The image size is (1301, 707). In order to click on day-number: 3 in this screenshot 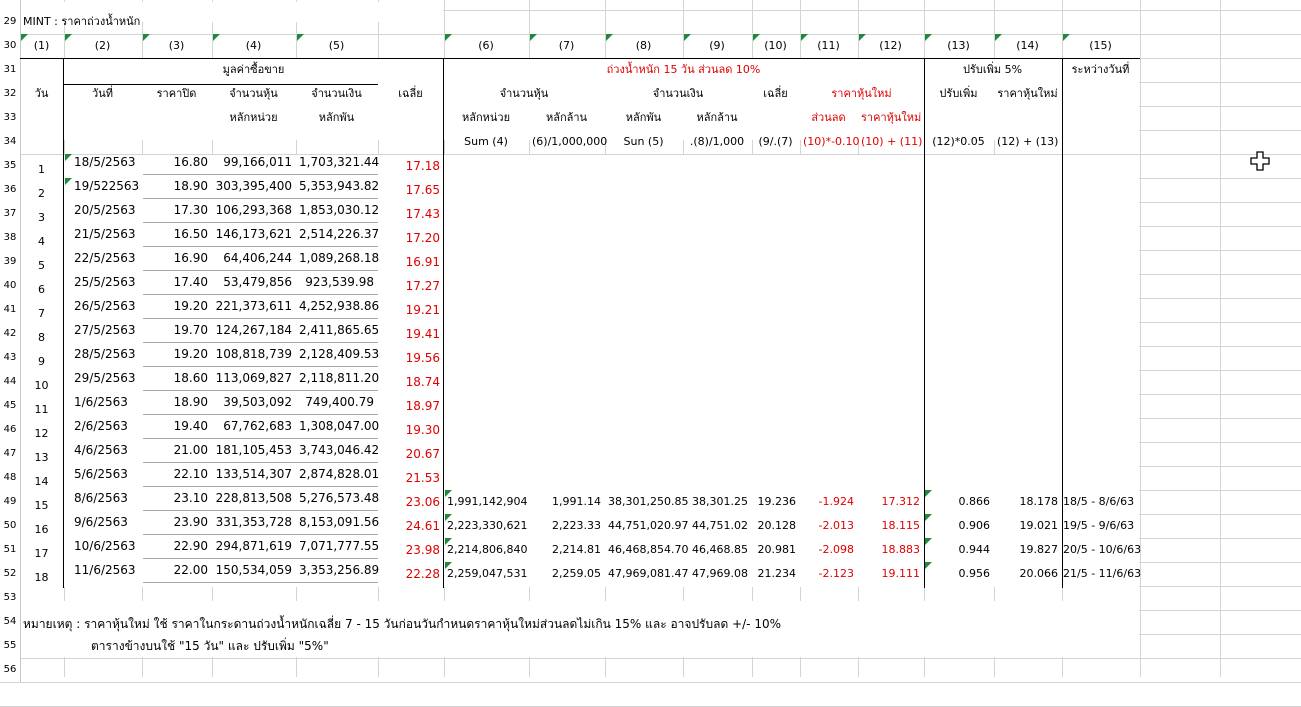, I will do `click(41, 217)`.